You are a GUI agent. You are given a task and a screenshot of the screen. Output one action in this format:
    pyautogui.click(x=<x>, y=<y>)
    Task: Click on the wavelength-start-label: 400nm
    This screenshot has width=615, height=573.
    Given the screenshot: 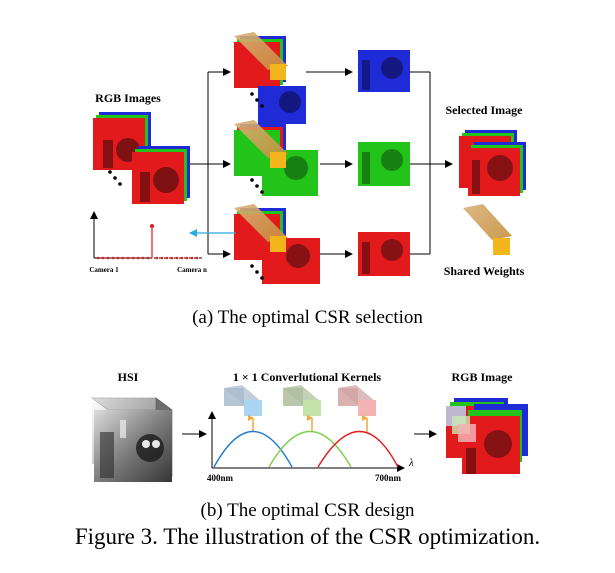 What is the action you would take?
    pyautogui.click(x=220, y=478)
    